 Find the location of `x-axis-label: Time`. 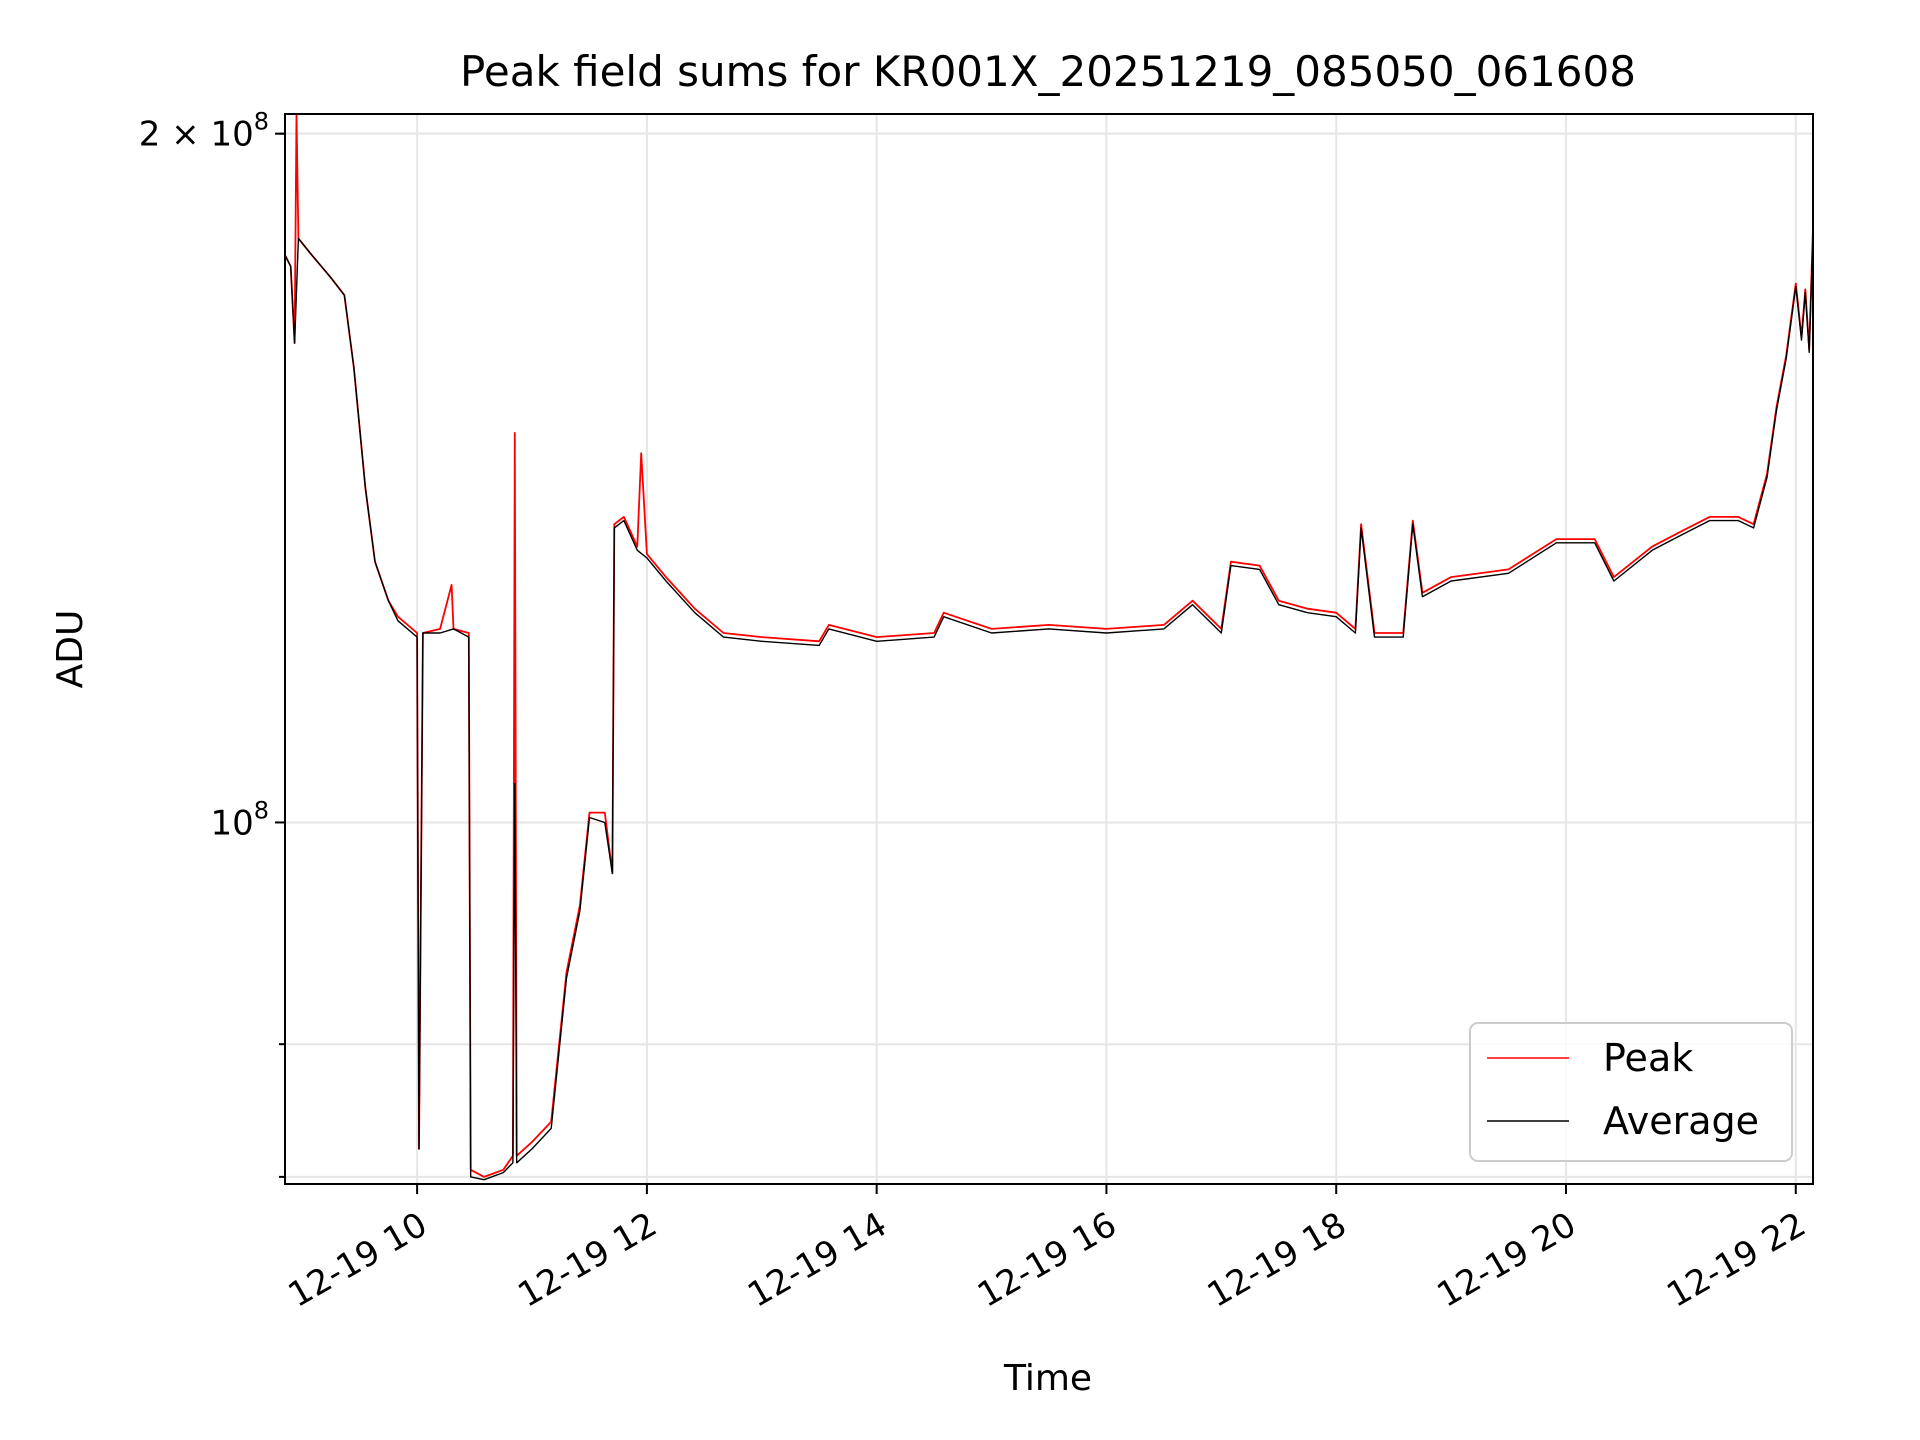

x-axis-label: Time is located at coordinates (1047, 1378).